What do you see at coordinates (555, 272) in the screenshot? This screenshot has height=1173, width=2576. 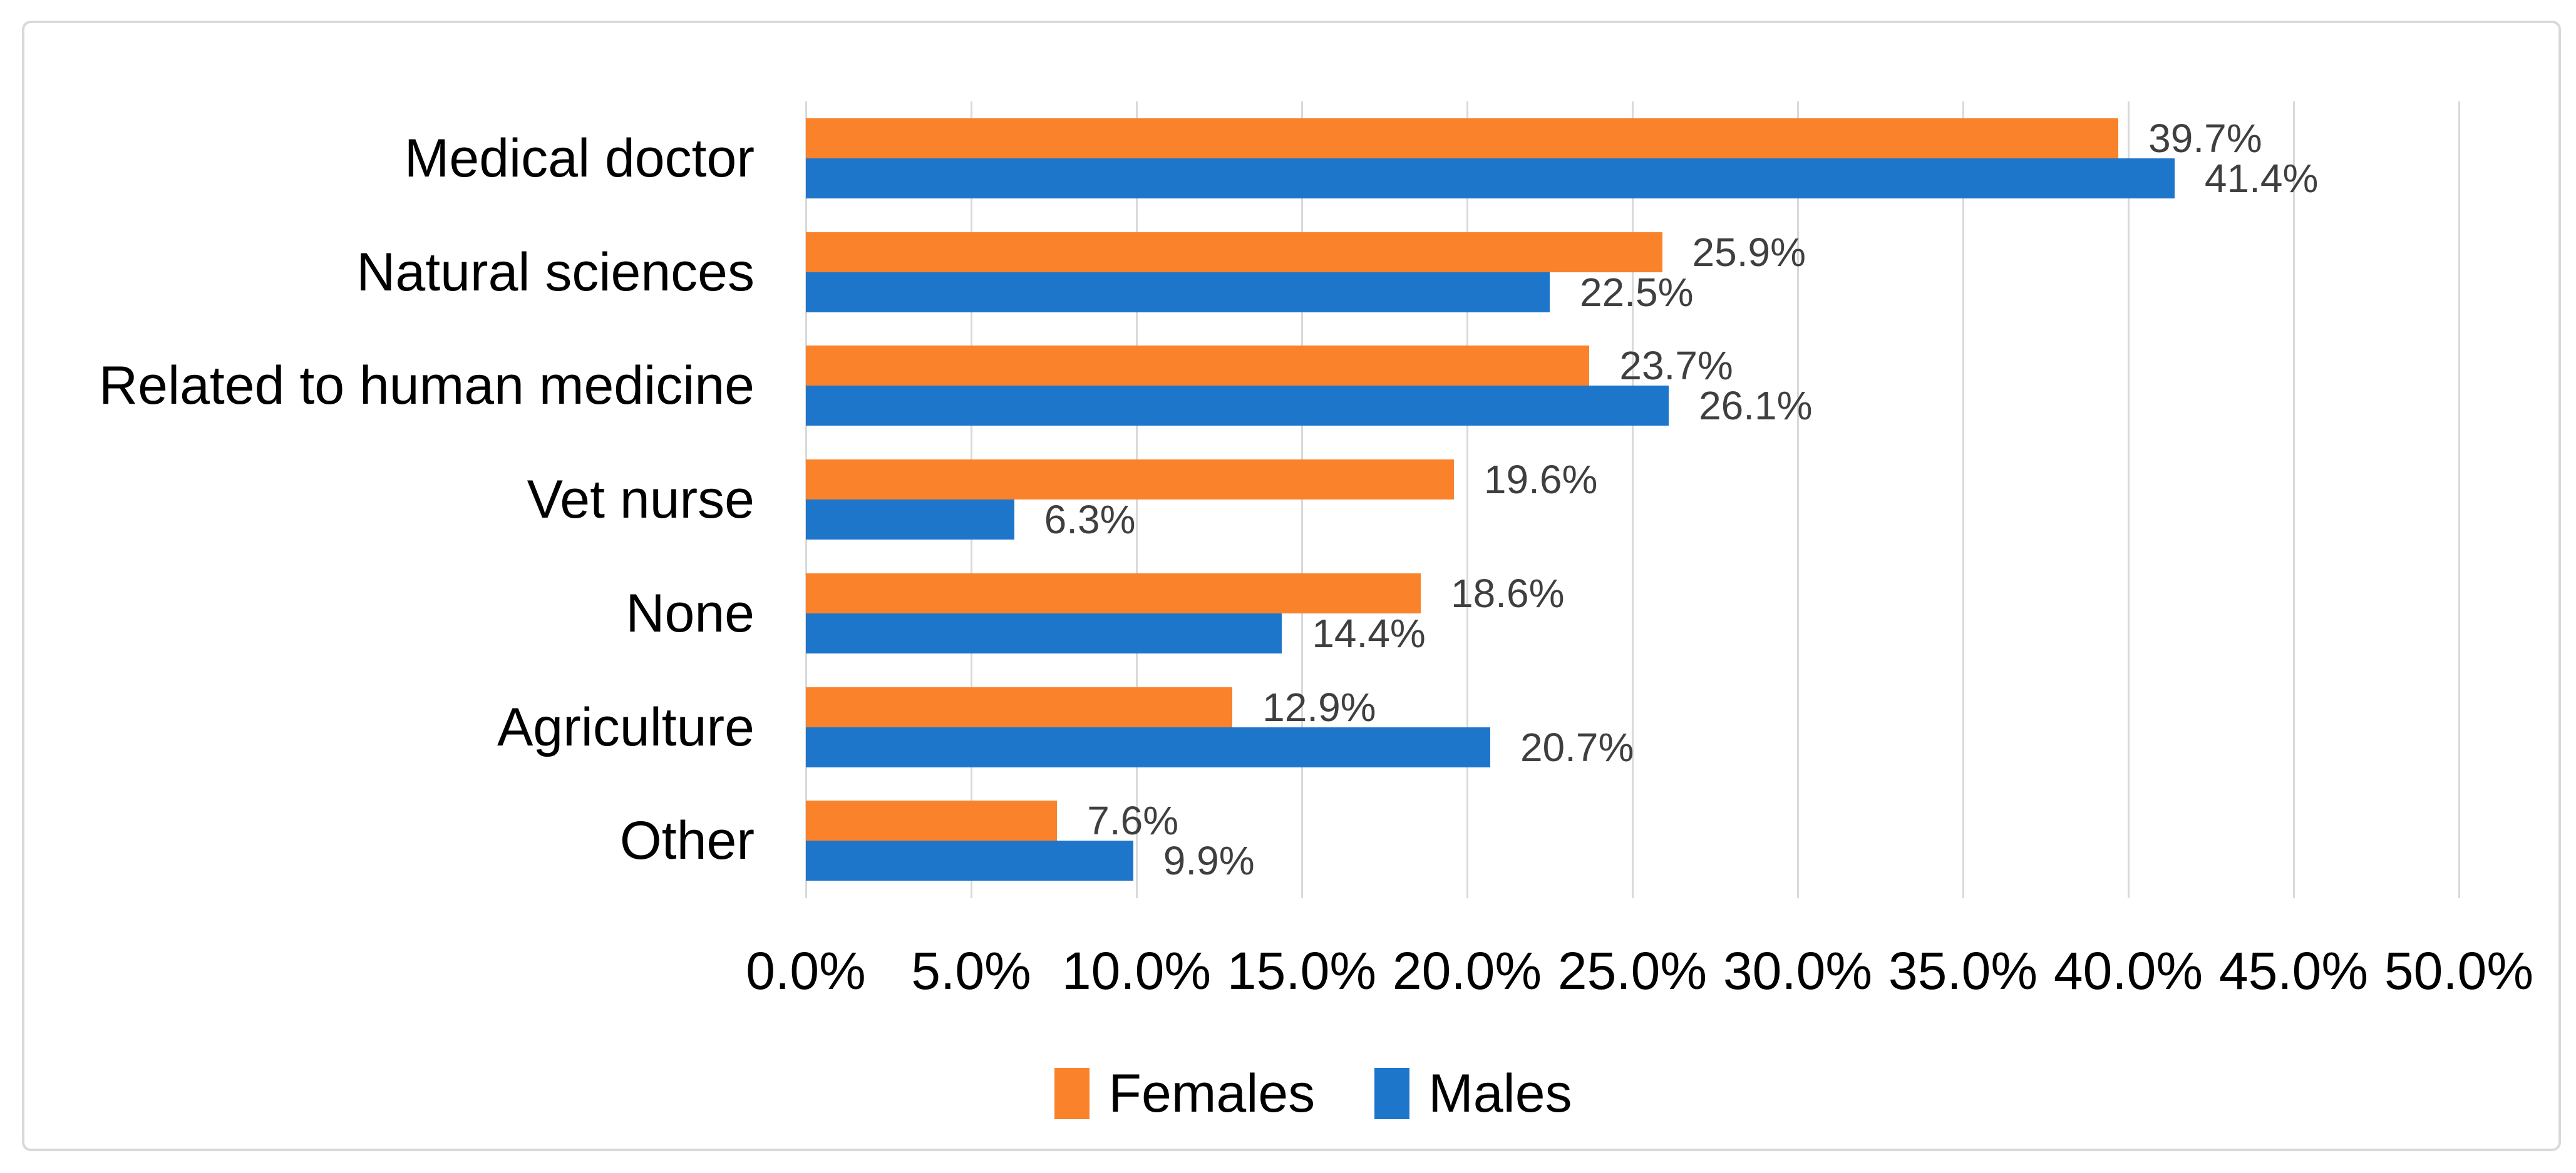 I see `category-label: Natural sciences` at bounding box center [555, 272].